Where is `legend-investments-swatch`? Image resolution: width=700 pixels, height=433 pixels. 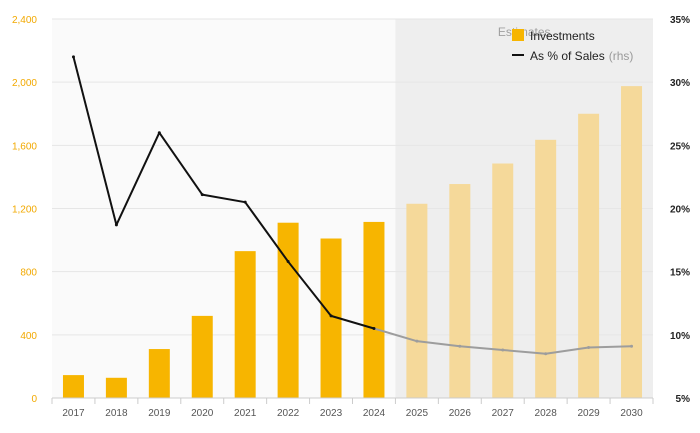 legend-investments-swatch is located at coordinates (518, 35).